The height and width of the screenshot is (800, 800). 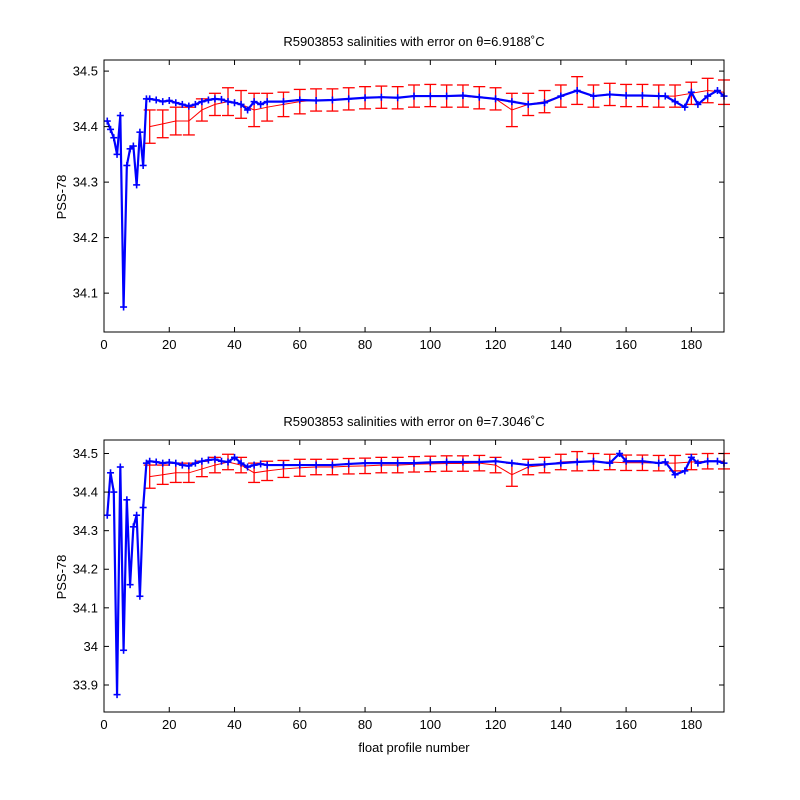 I want to click on top-x-tick-label: 100, so click(x=430, y=344).